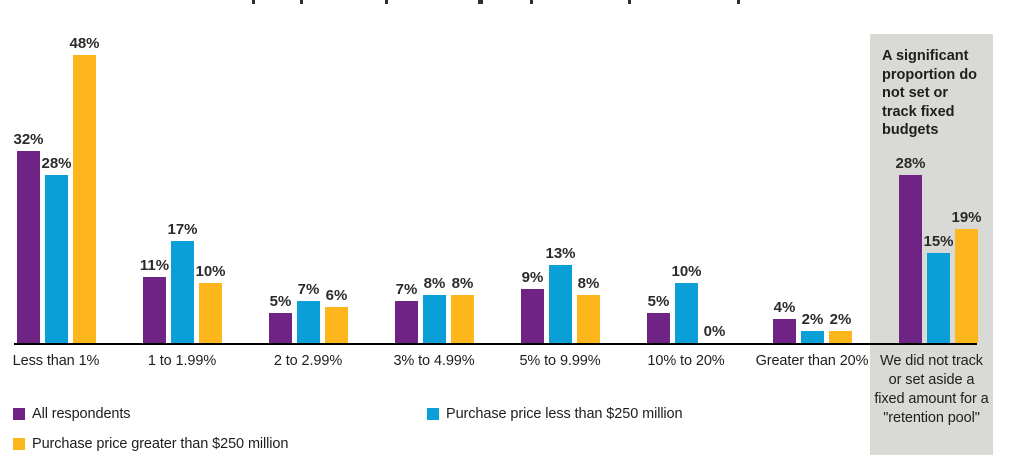 Image resolution: width=1021 pixels, height=472 pixels. Describe the element at coordinates (532, 277) in the screenshot. I see `value-label: 9%` at that location.